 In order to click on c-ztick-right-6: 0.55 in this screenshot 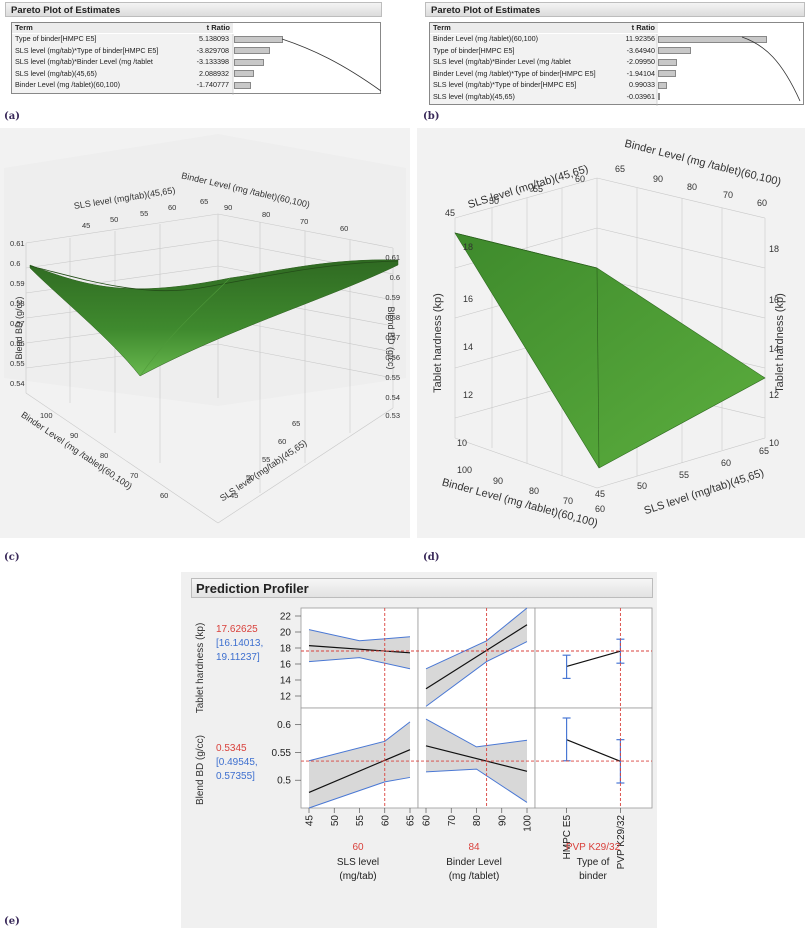, I will do `click(392, 377)`.